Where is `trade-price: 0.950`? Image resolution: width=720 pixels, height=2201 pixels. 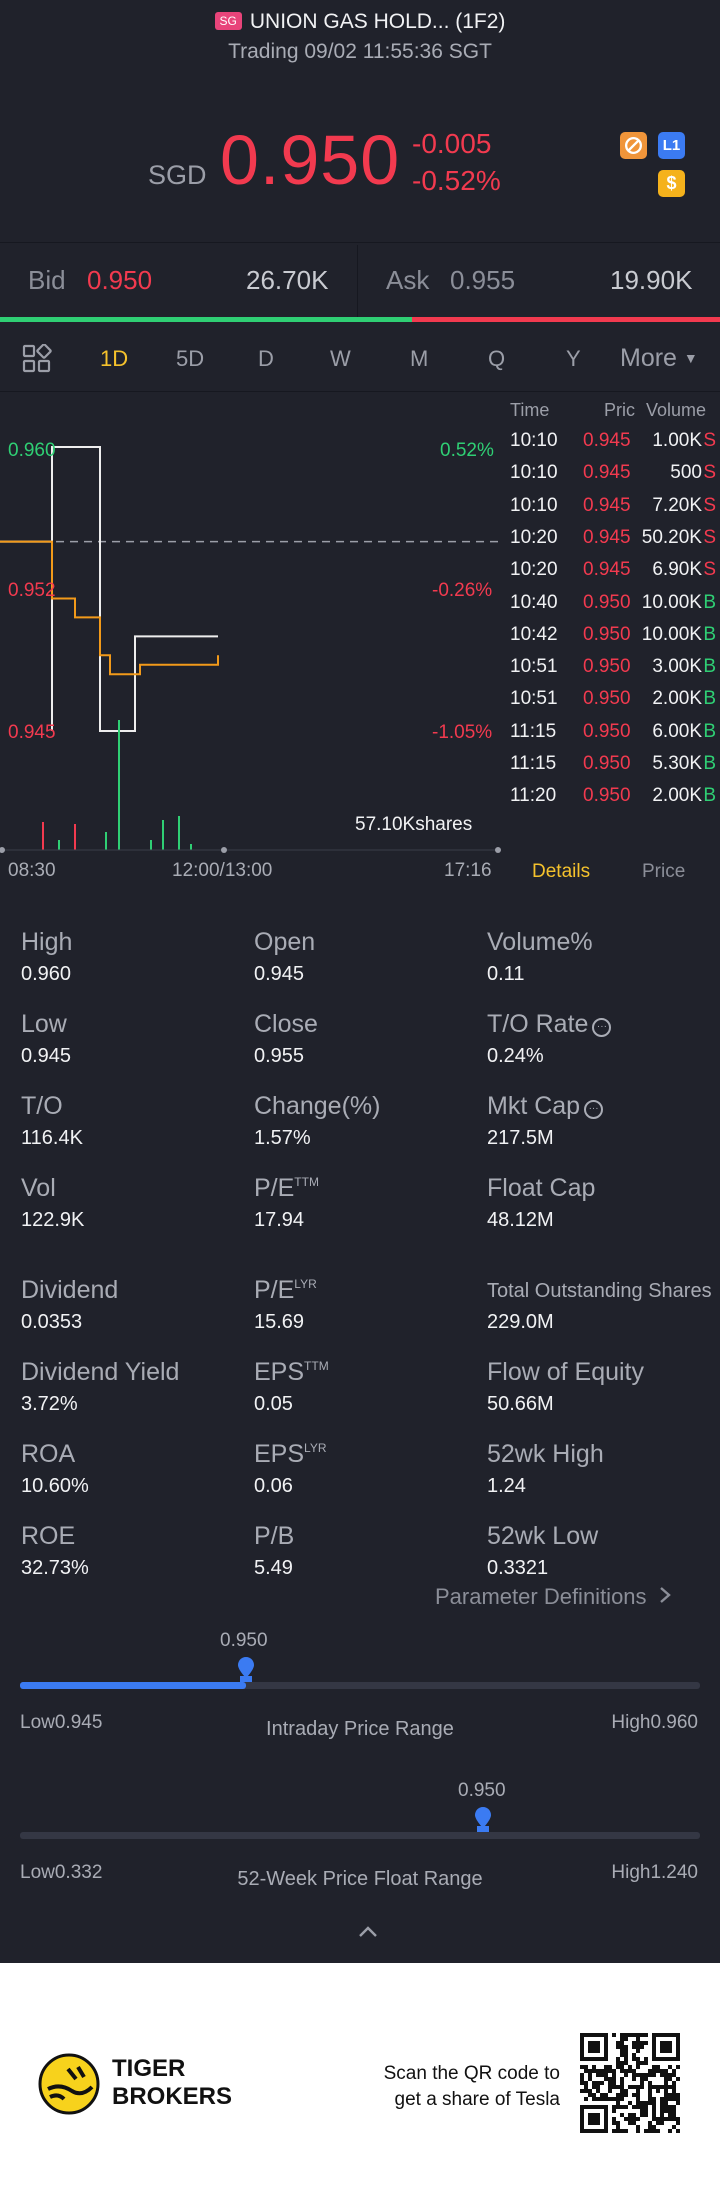
trade-price: 0.950 is located at coordinates (607, 796).